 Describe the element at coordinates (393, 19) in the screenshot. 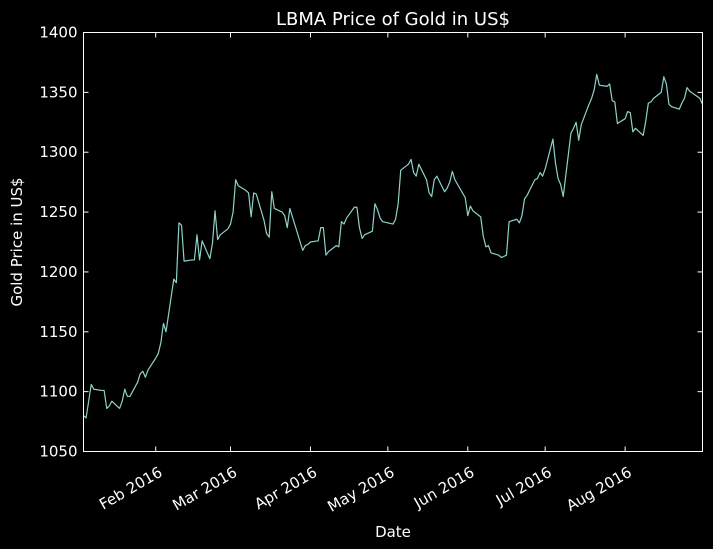

I see `chart-title: LBMA Price of Gold in US$` at that location.